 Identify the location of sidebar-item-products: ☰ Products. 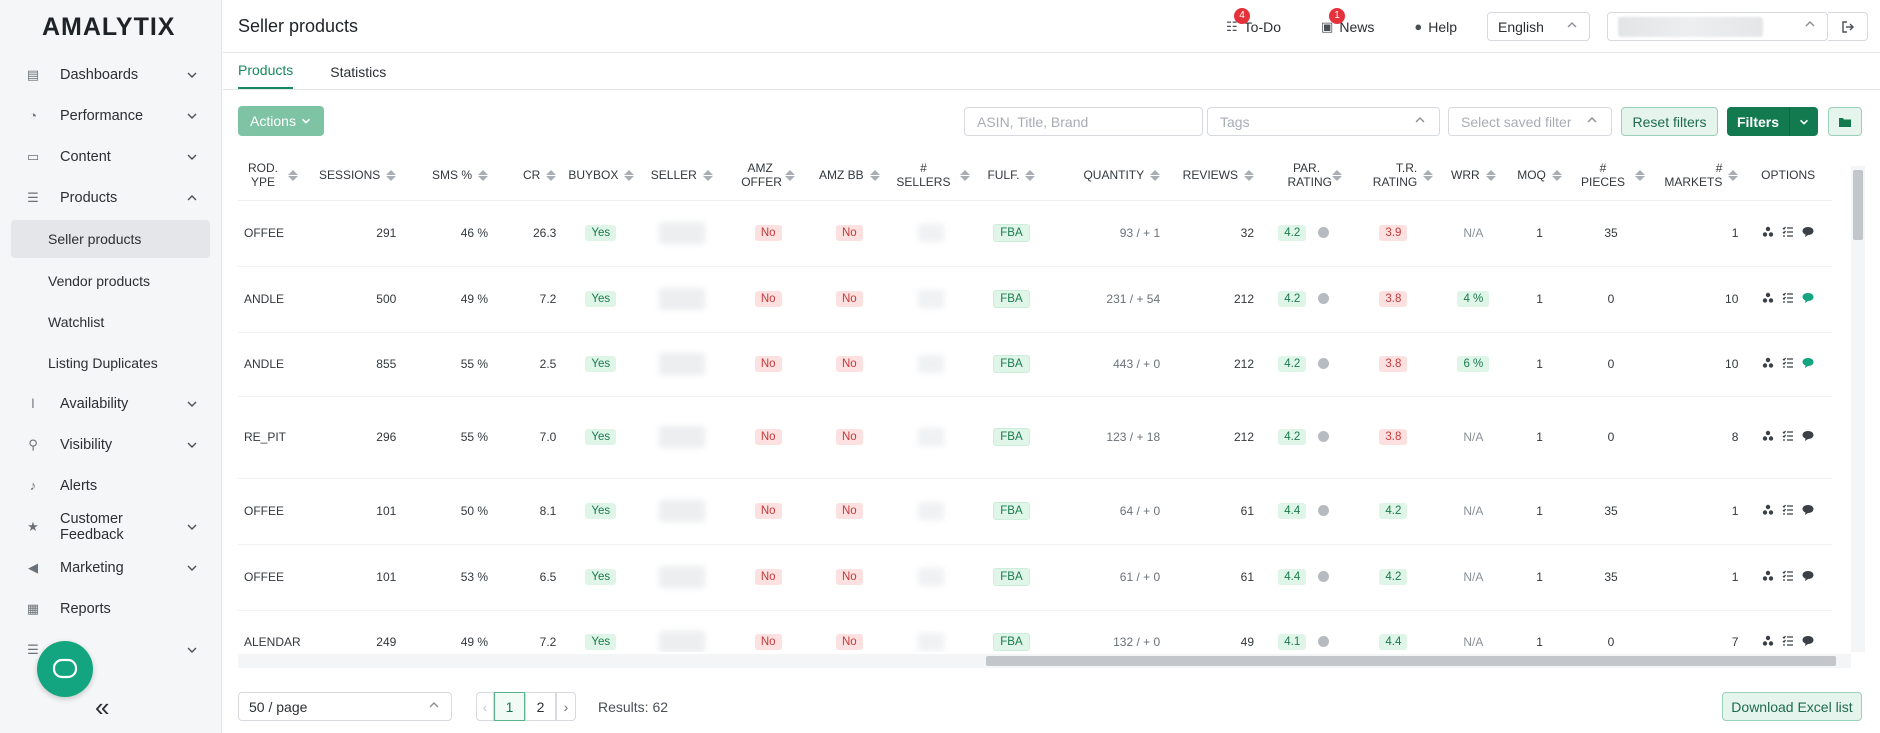
(110, 197).